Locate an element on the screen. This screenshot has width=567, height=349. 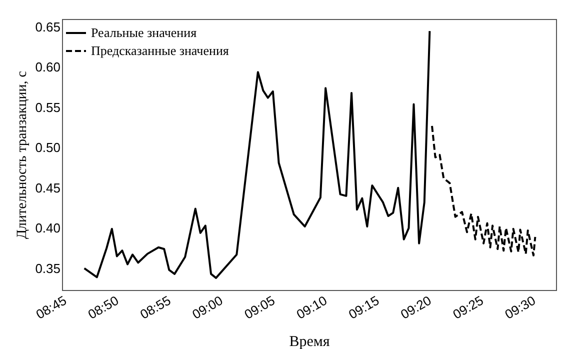
y-axis-title: Длительность транзакции, с is located at coordinates (22, 155).